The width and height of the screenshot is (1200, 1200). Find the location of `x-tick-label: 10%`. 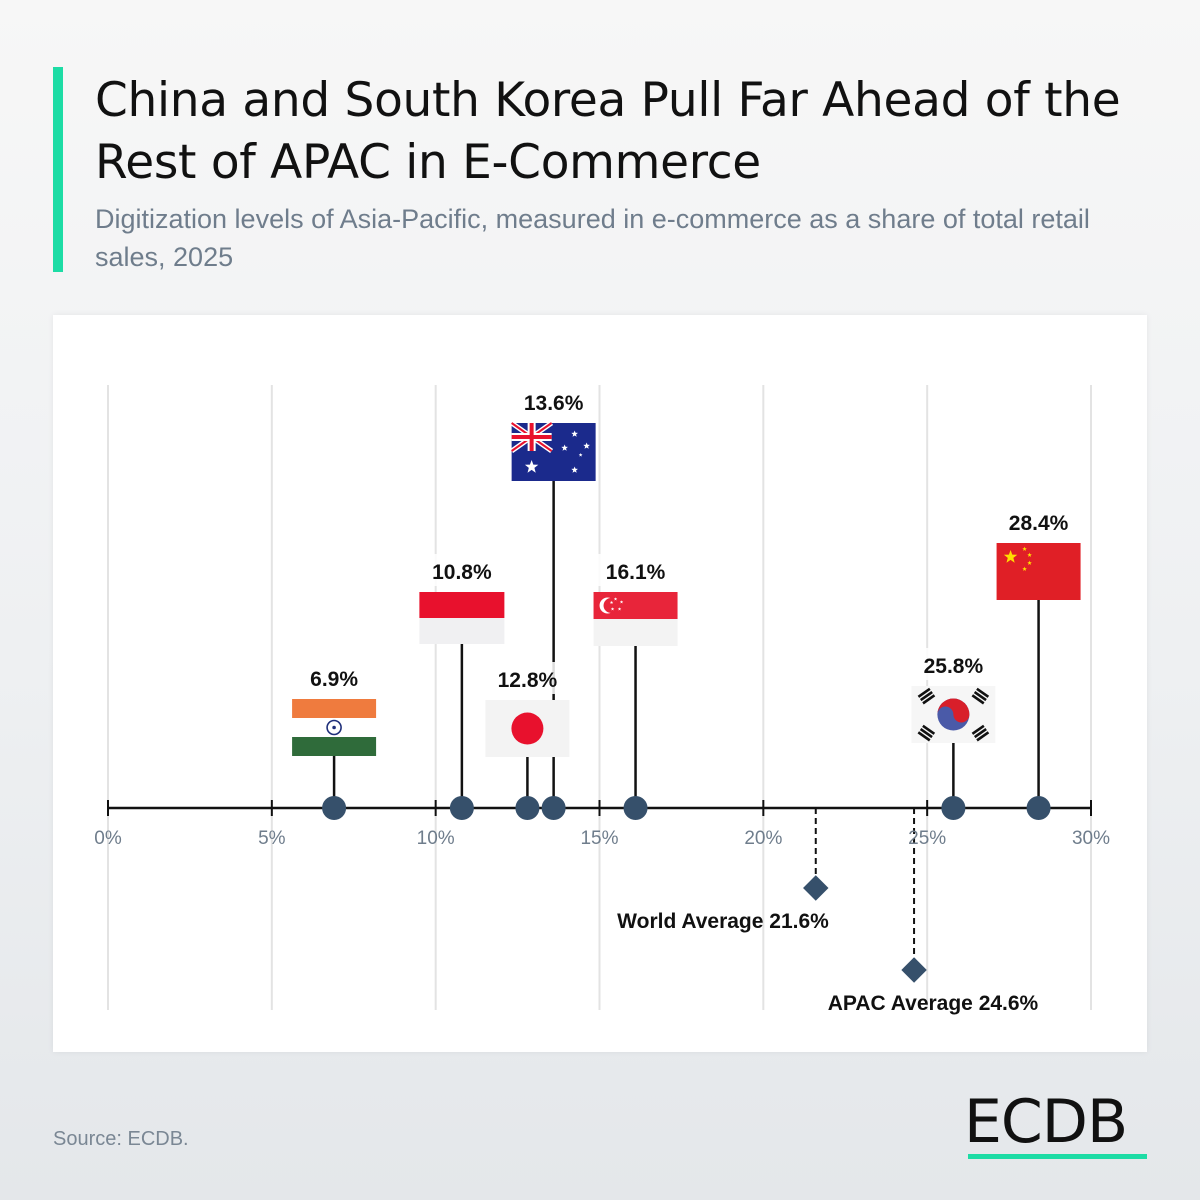

x-tick-label: 10% is located at coordinates (436, 838).